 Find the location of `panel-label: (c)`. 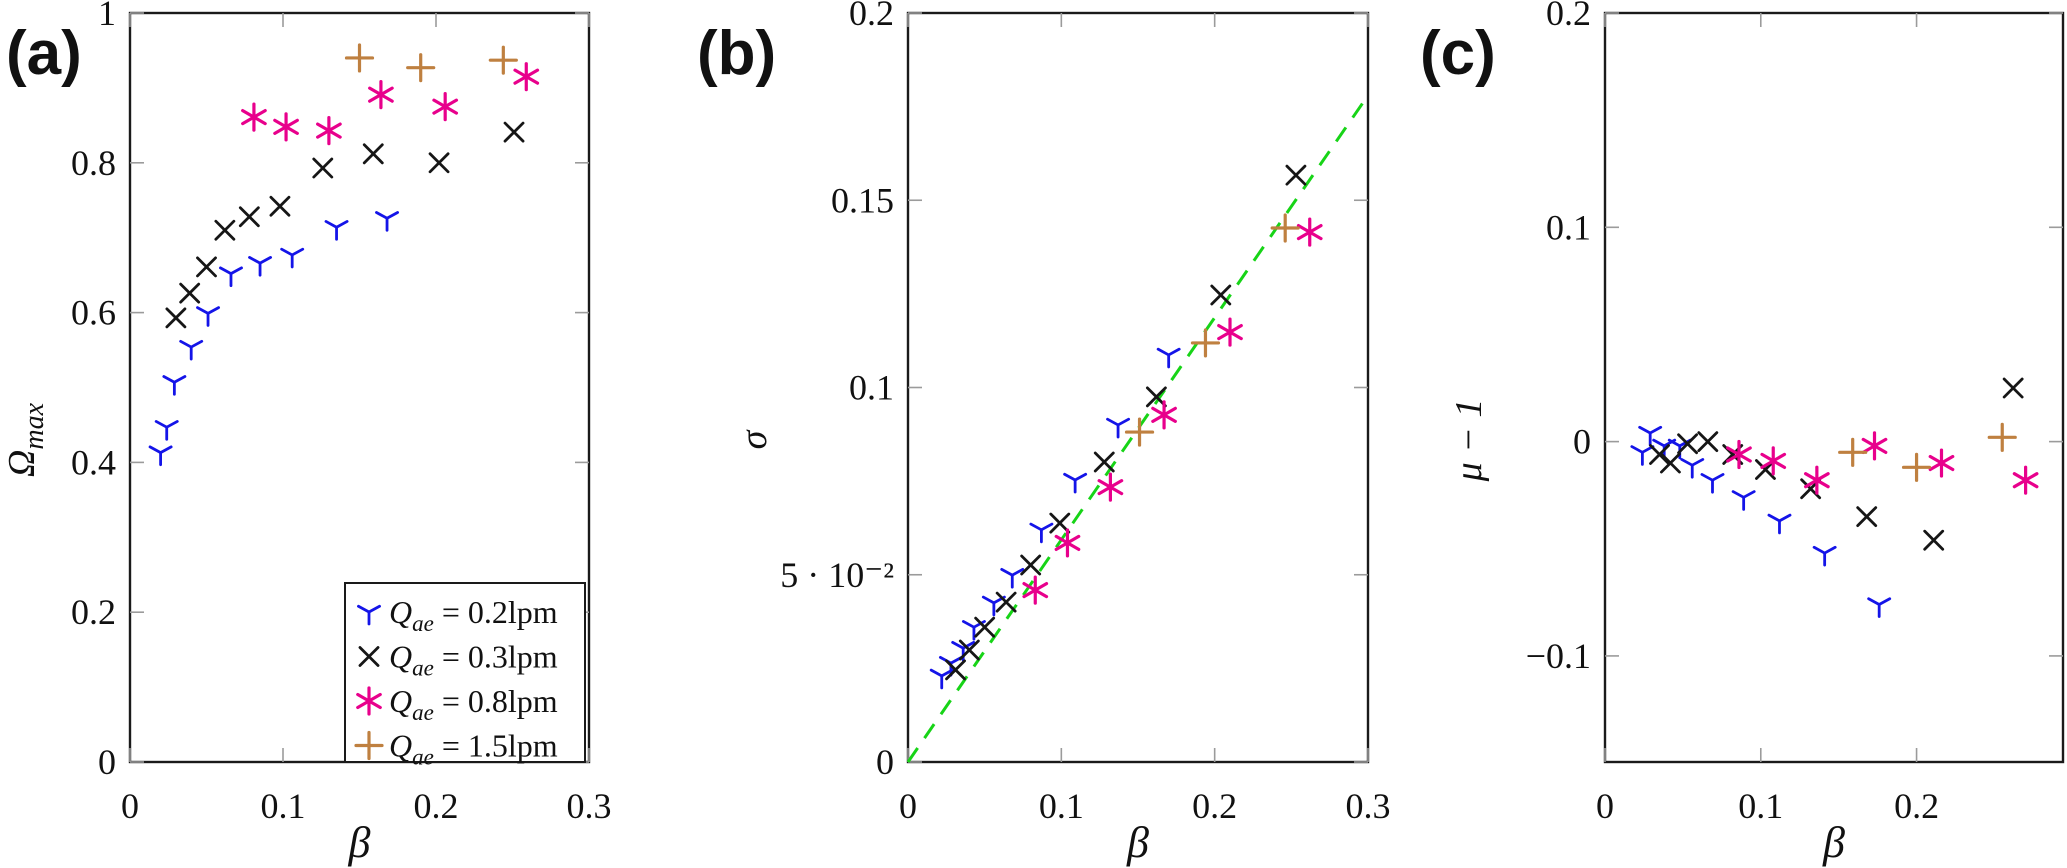

panel-label: (c) is located at coordinates (1458, 53).